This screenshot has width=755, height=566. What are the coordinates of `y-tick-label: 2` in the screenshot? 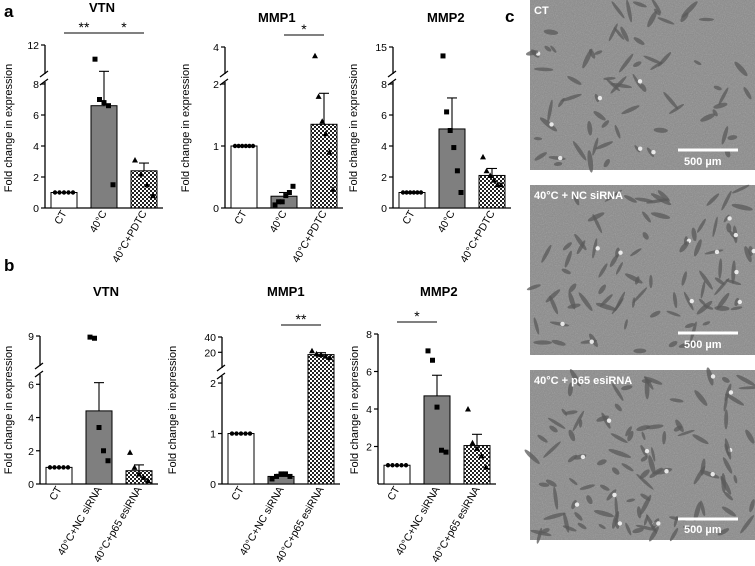 It's located at (384, 178).